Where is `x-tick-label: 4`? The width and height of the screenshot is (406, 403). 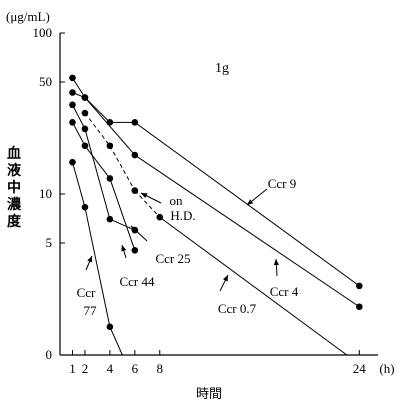 x-tick-label: 4 is located at coordinates (110, 368).